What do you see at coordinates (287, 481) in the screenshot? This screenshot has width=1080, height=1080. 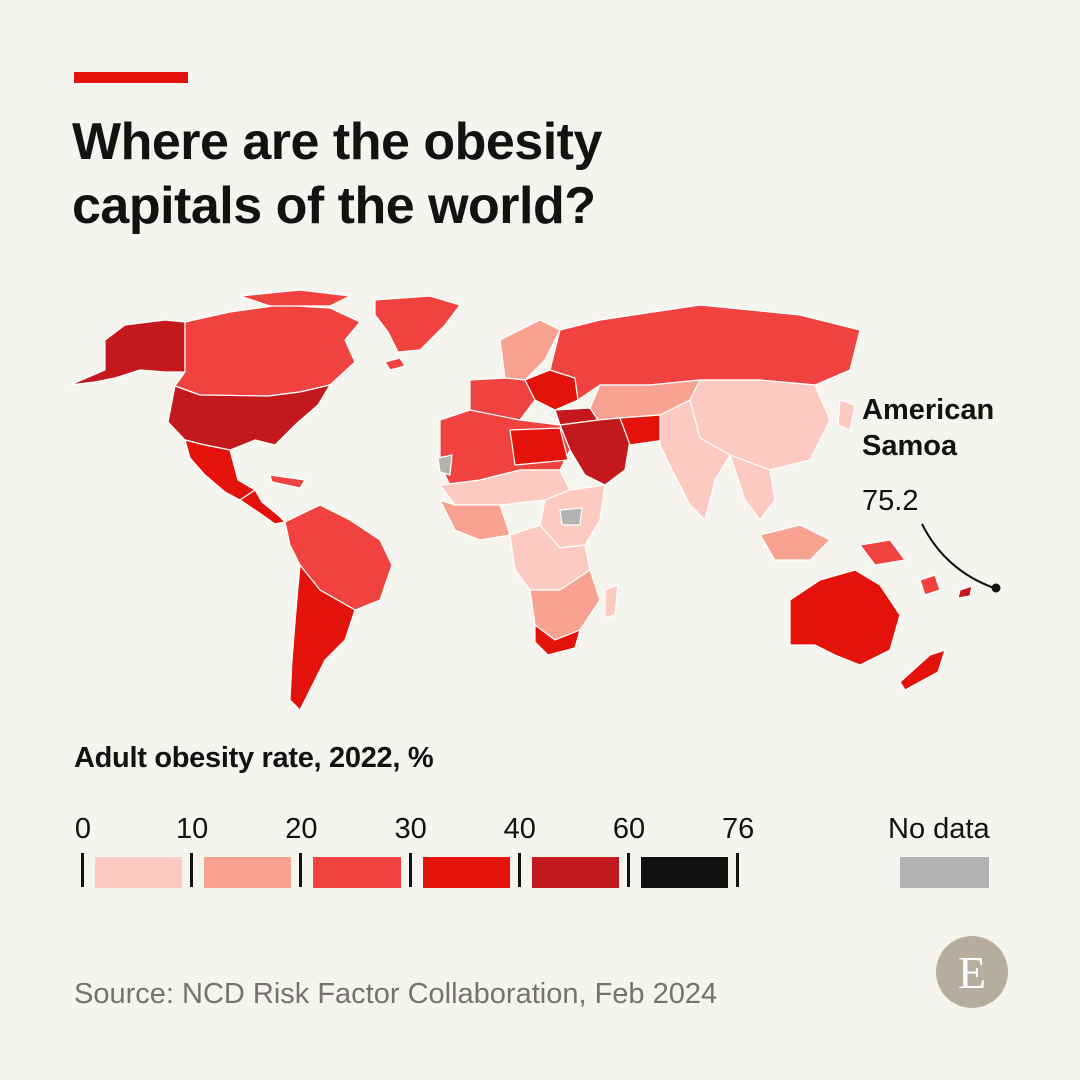 I see `region-caribbean` at bounding box center [287, 481].